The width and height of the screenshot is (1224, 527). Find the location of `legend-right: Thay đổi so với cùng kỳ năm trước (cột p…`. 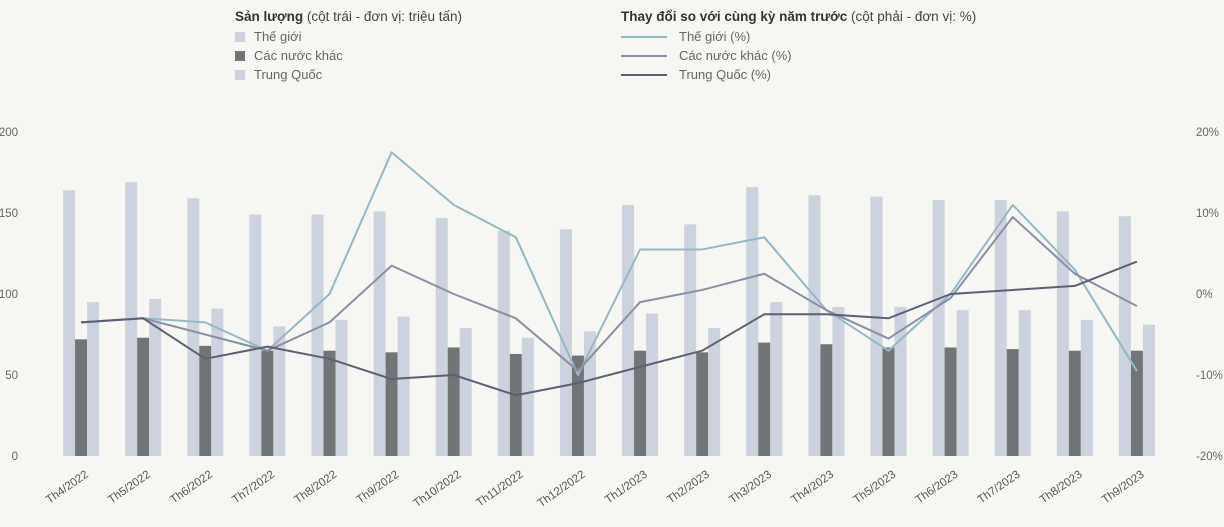

legend-right: Thay đổi so với cùng kỳ năm trước (cột p… is located at coordinates (798, 46).